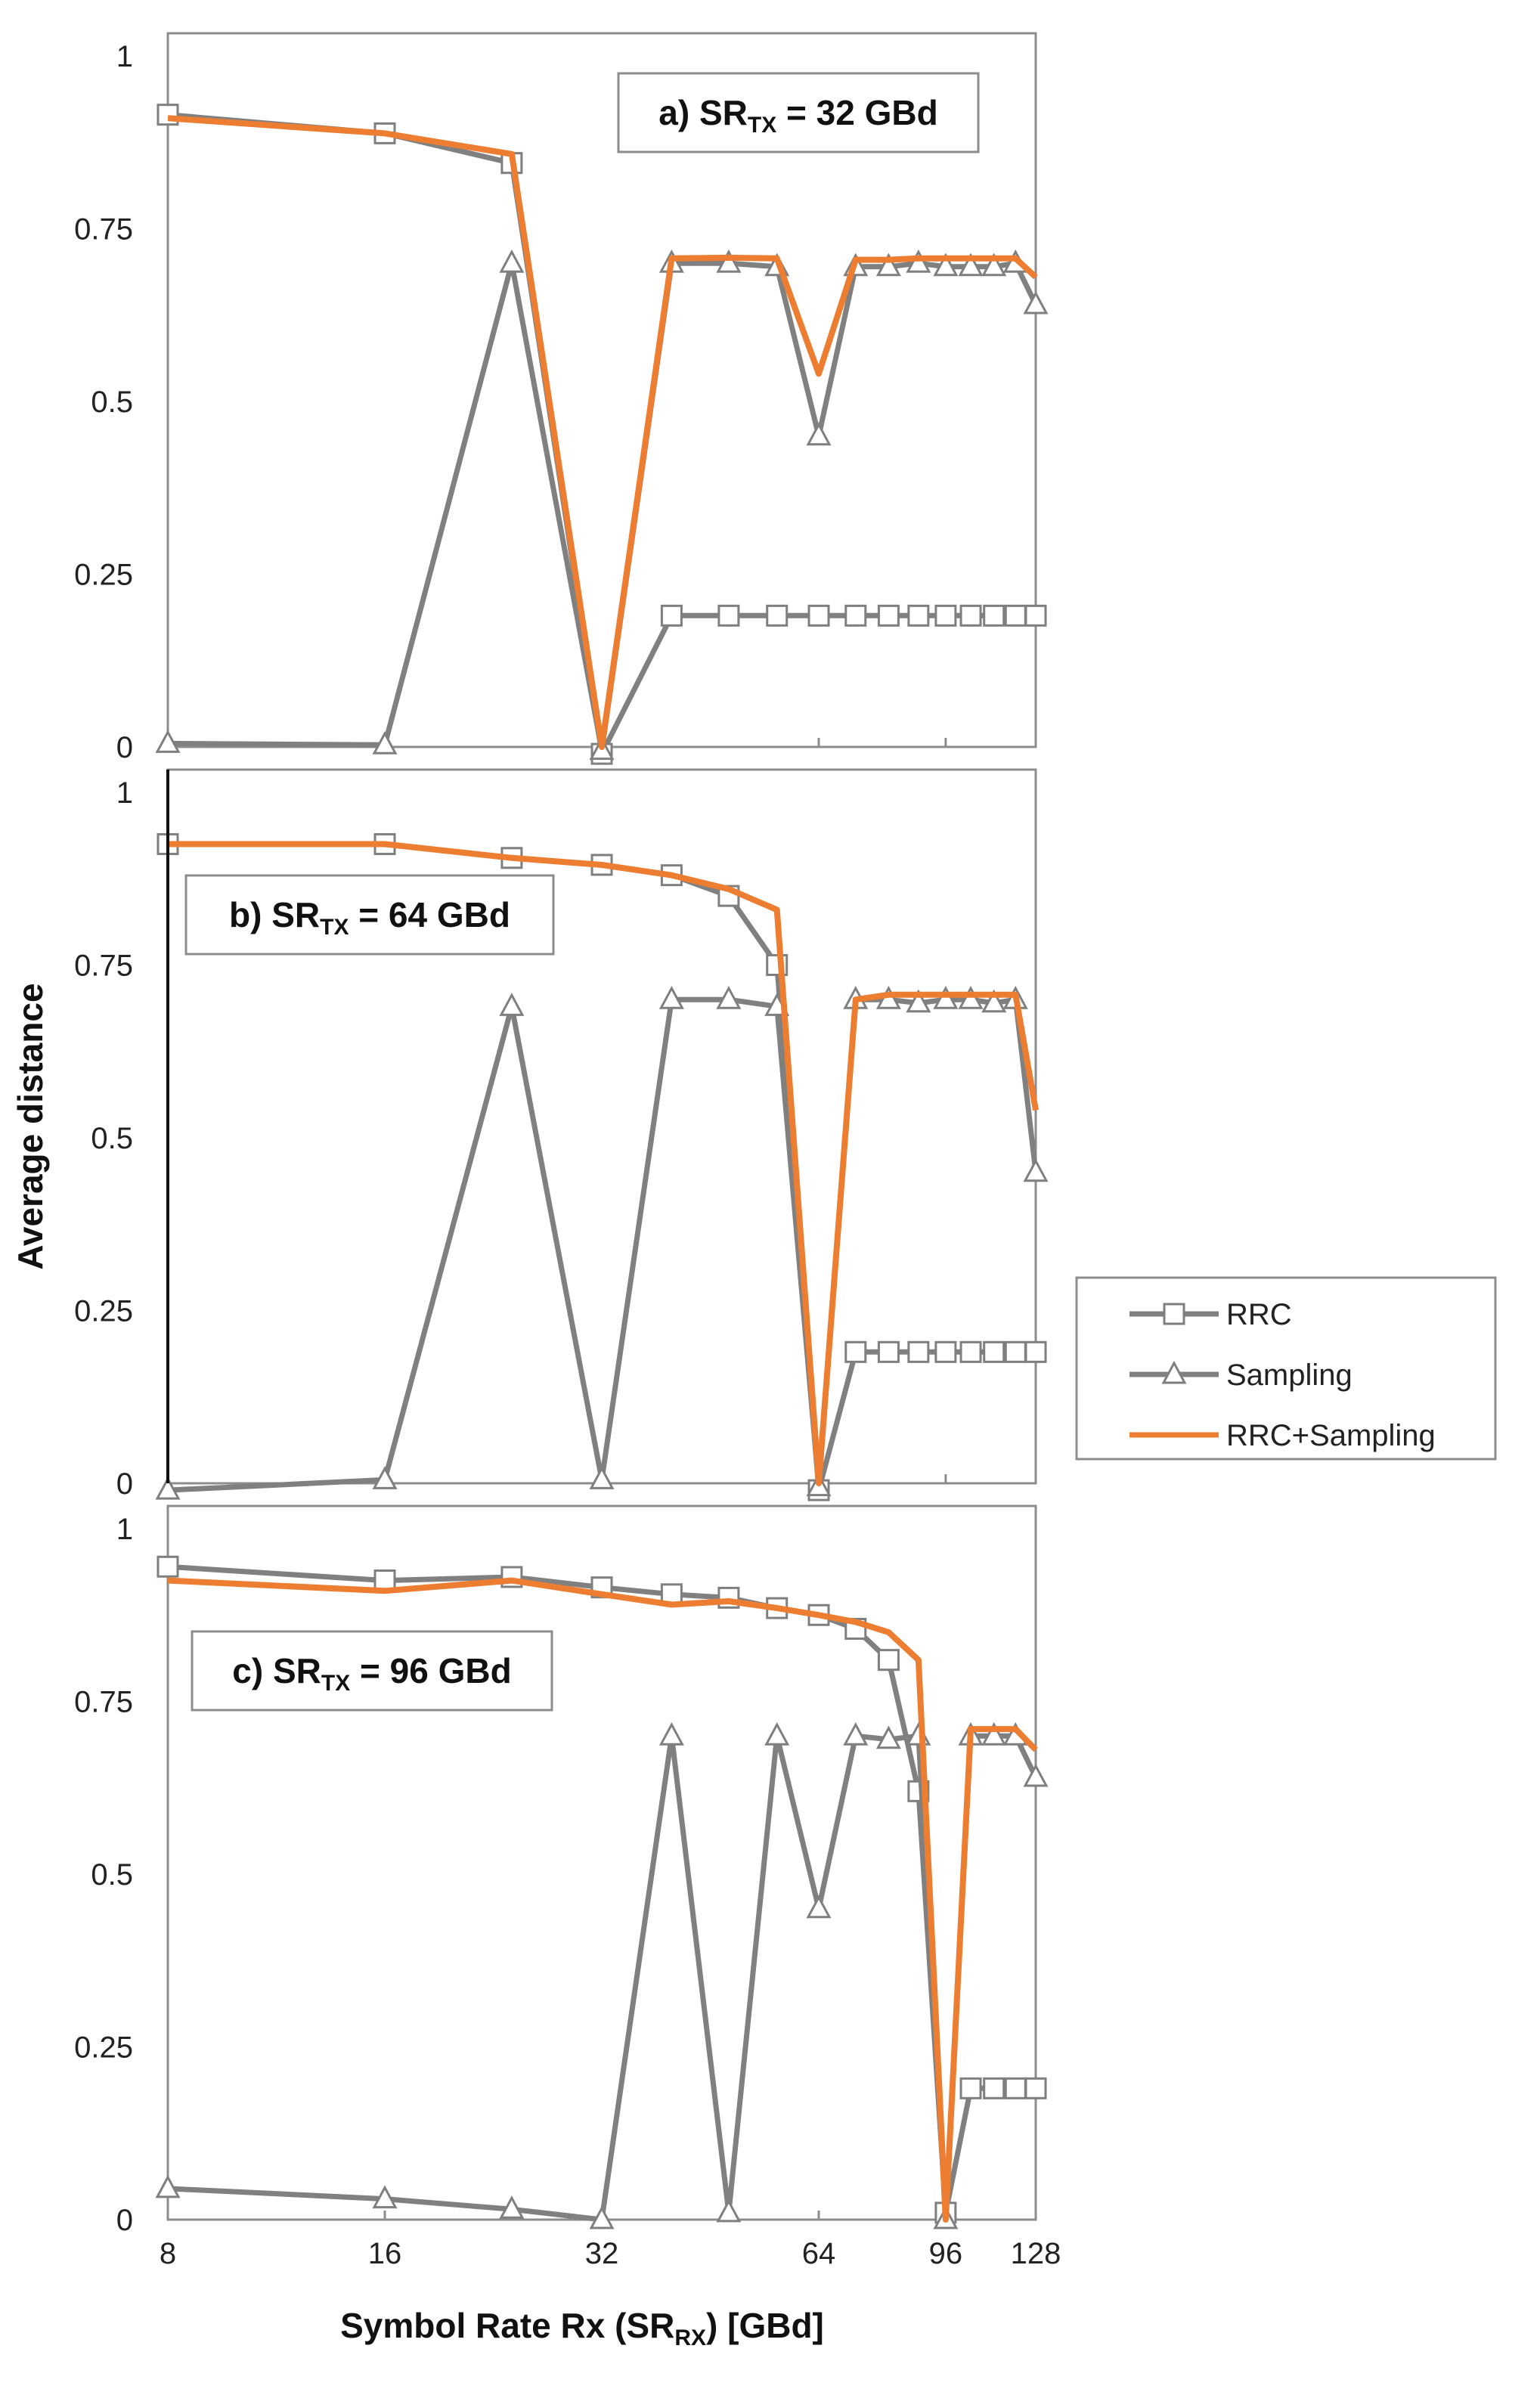 The height and width of the screenshot is (2392, 1540). What do you see at coordinates (385, 2253) in the screenshot?
I see `x-tick-label: 16` at bounding box center [385, 2253].